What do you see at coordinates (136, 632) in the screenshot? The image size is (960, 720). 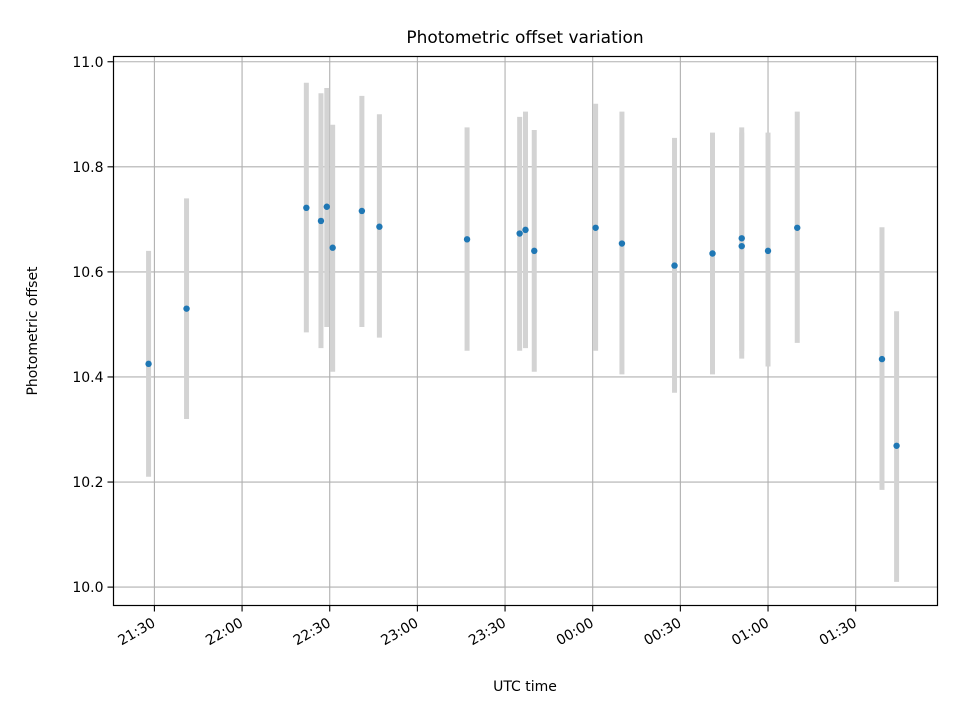 I see `x-tick-label: 21:30` at bounding box center [136, 632].